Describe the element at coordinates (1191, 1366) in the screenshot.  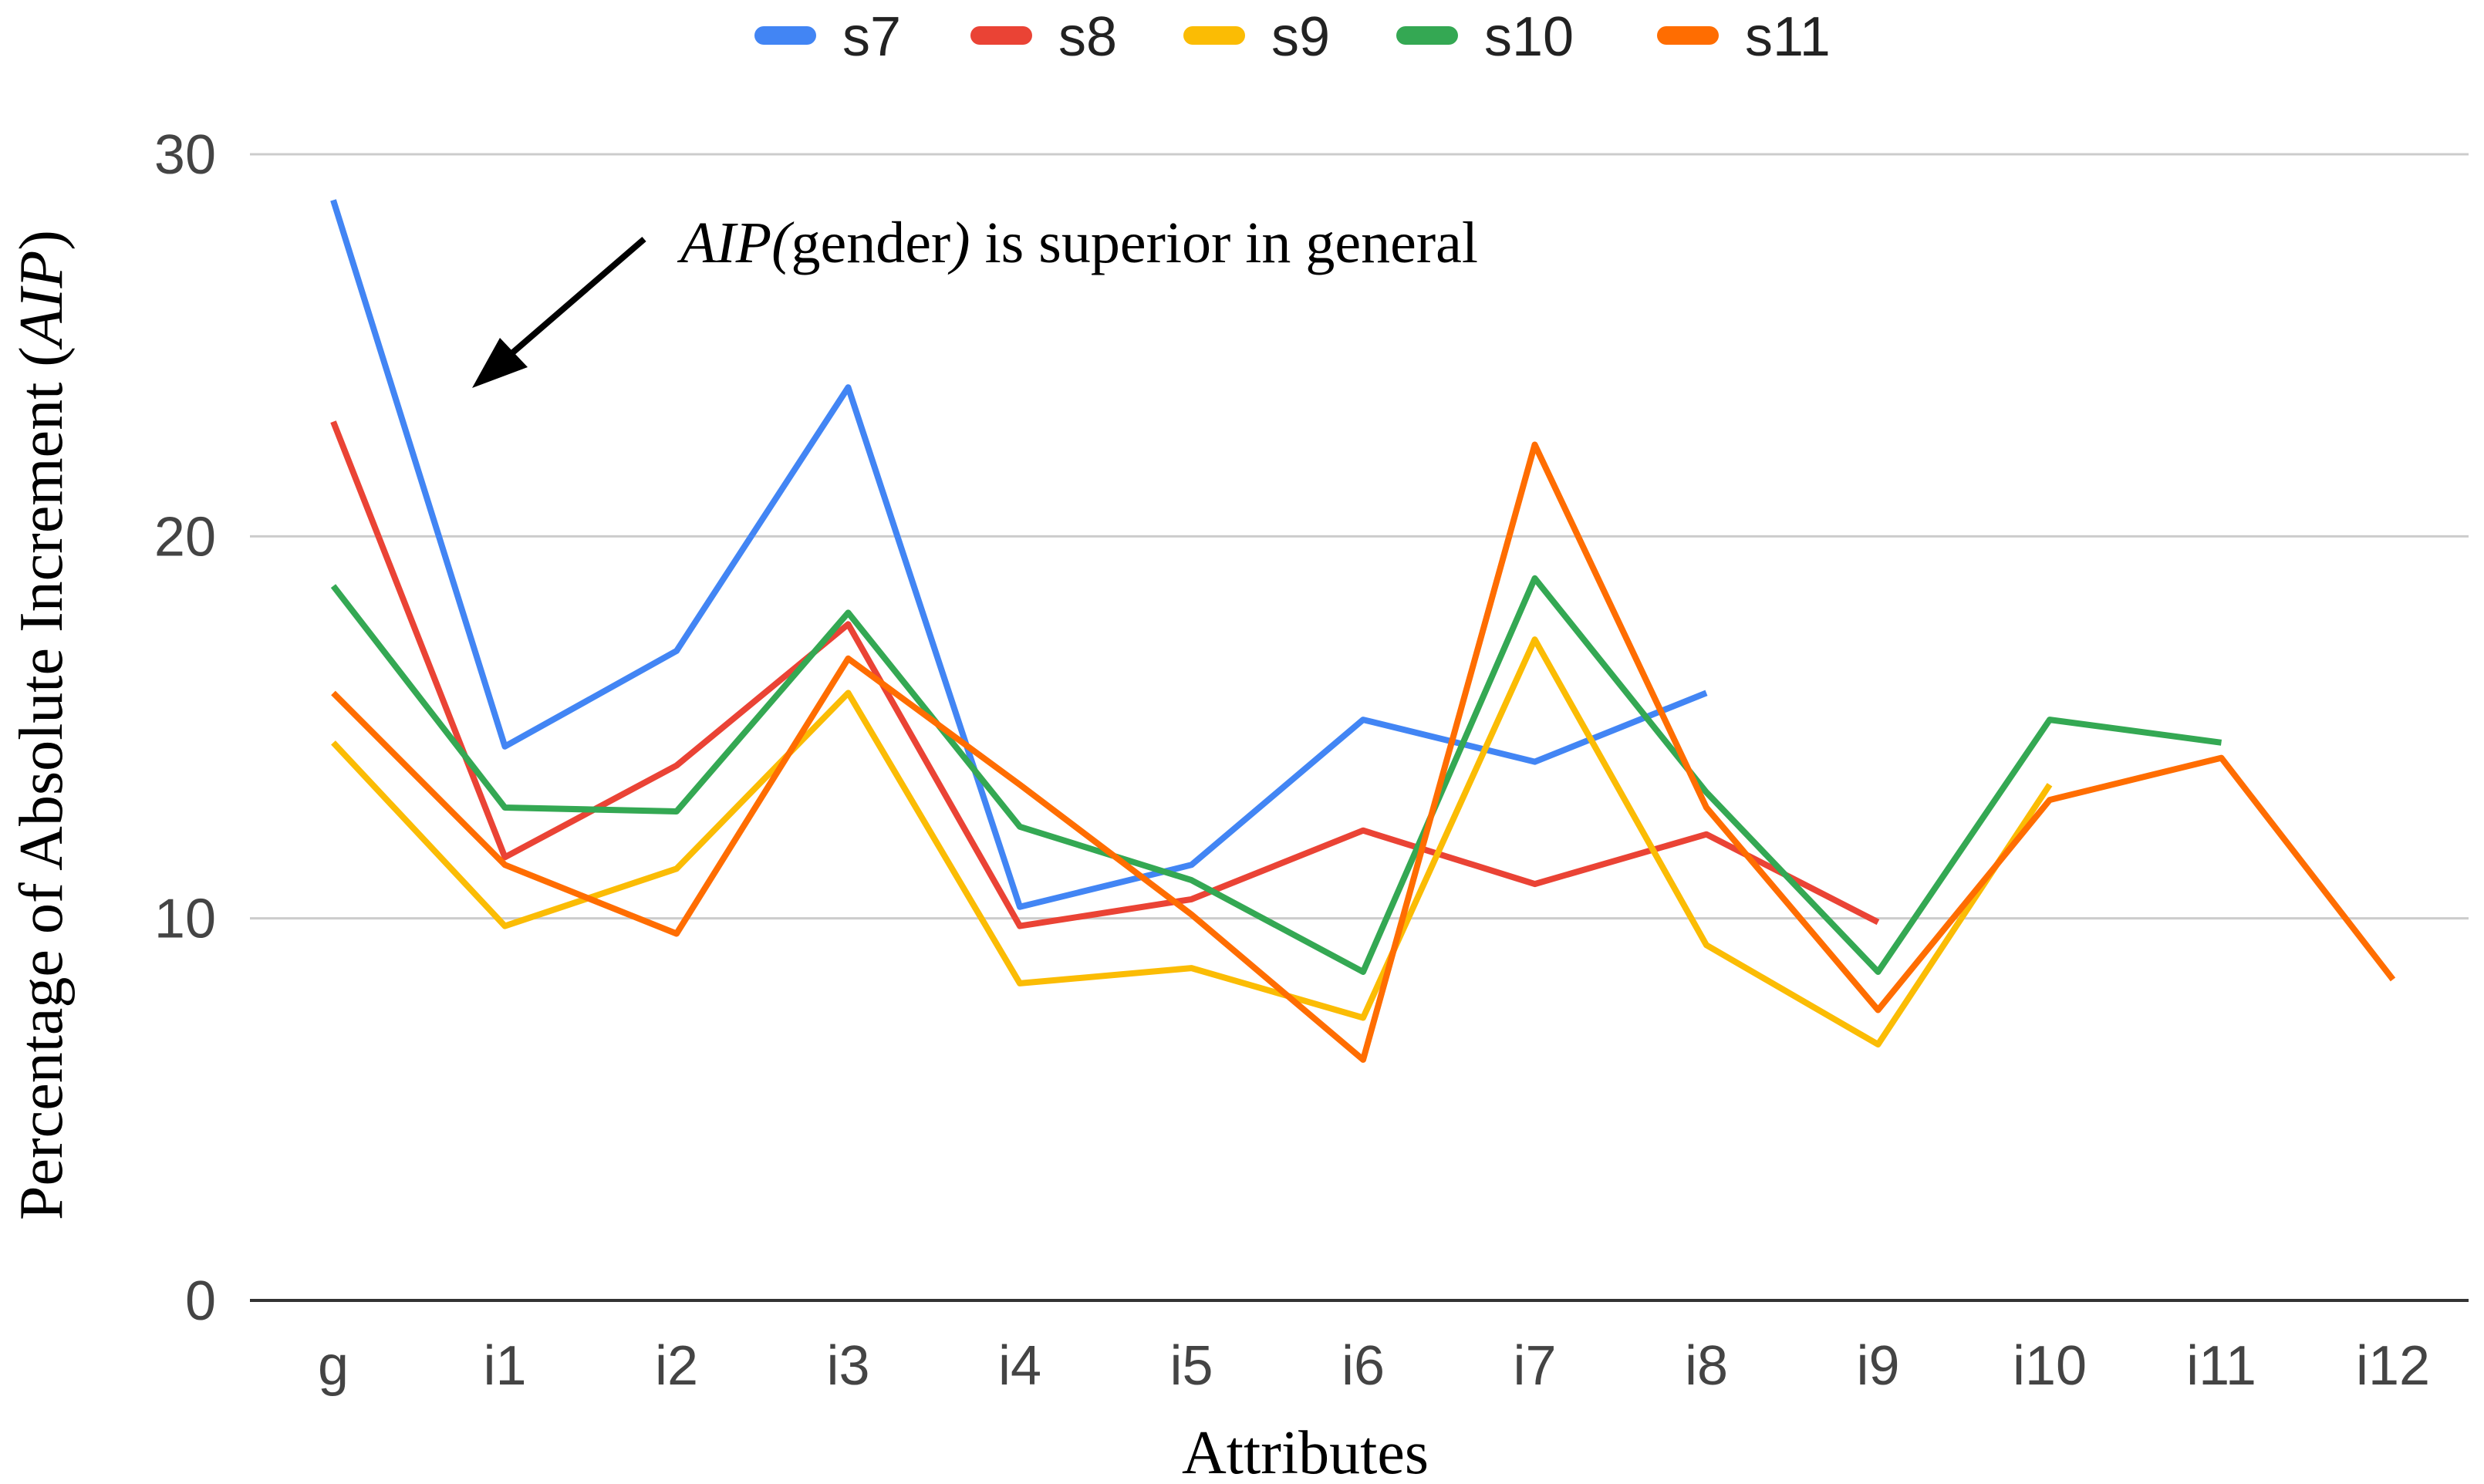
I see `x-tick-label: i5` at that location.